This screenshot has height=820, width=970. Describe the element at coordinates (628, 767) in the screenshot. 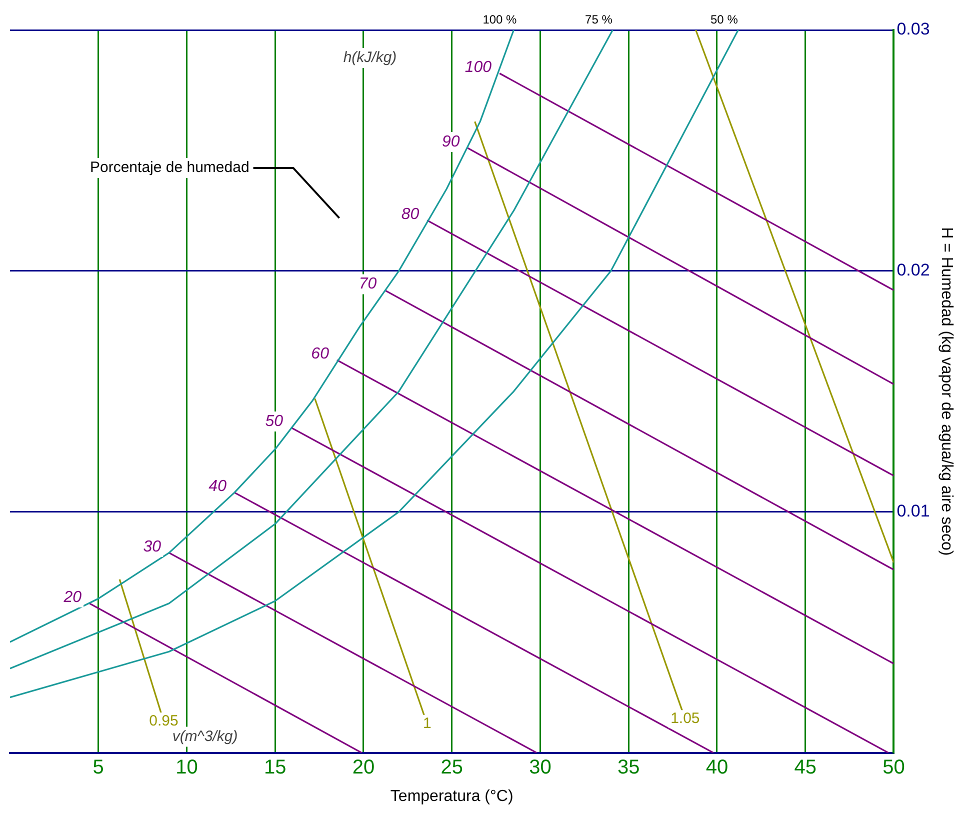

I see `x-tick-label: 35` at that location.